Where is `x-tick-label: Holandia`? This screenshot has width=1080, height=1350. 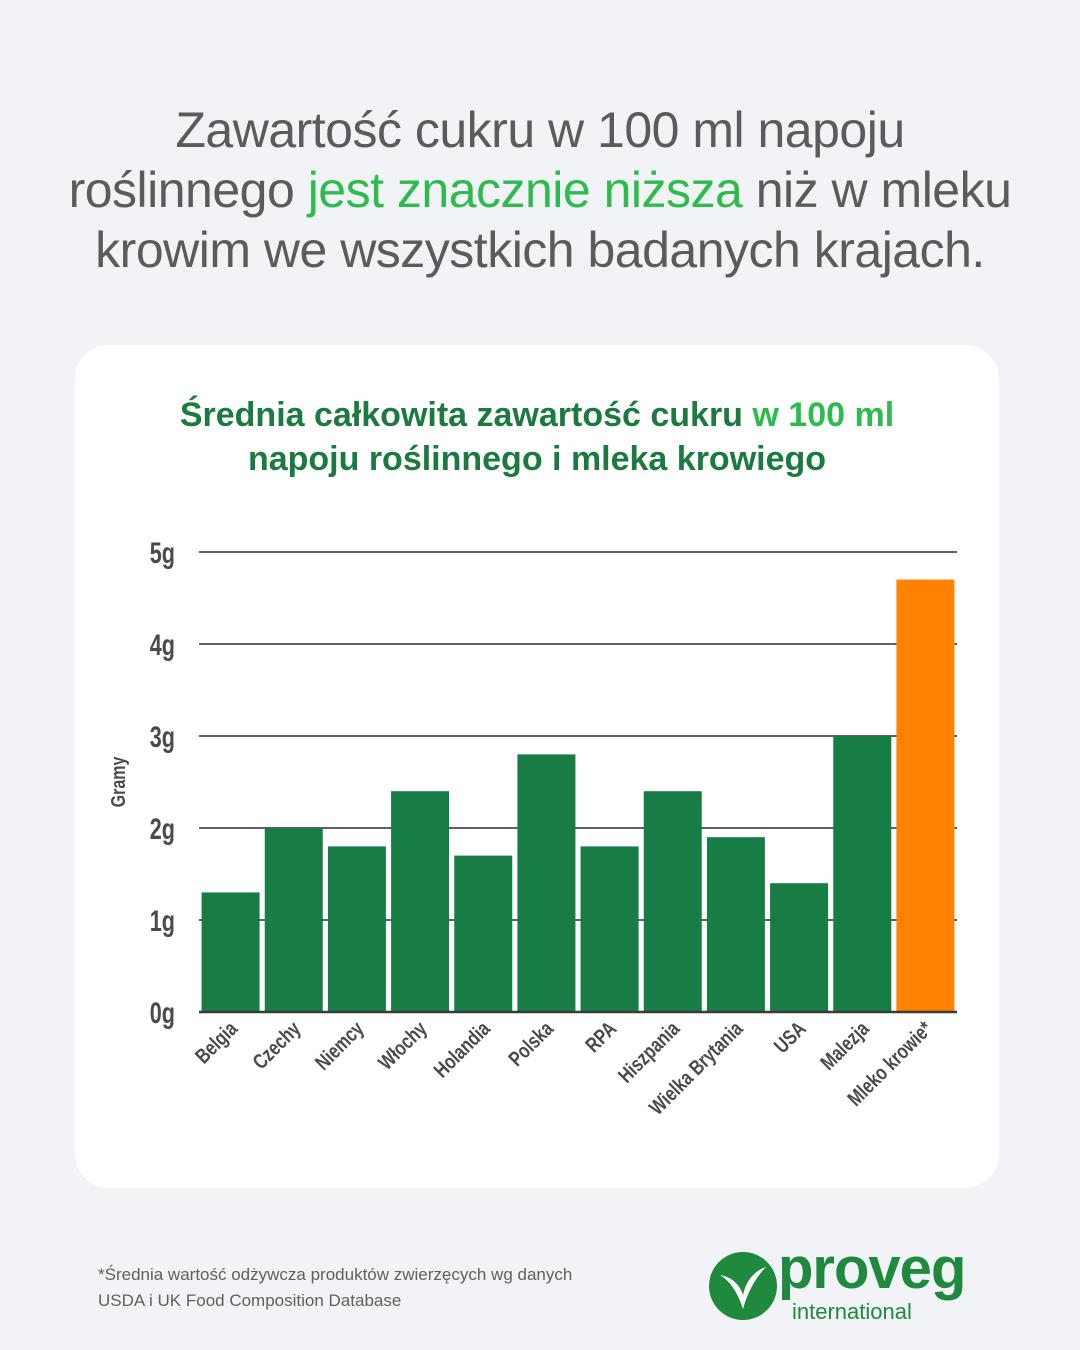 x-tick-label: Holandia is located at coordinates (462, 1049).